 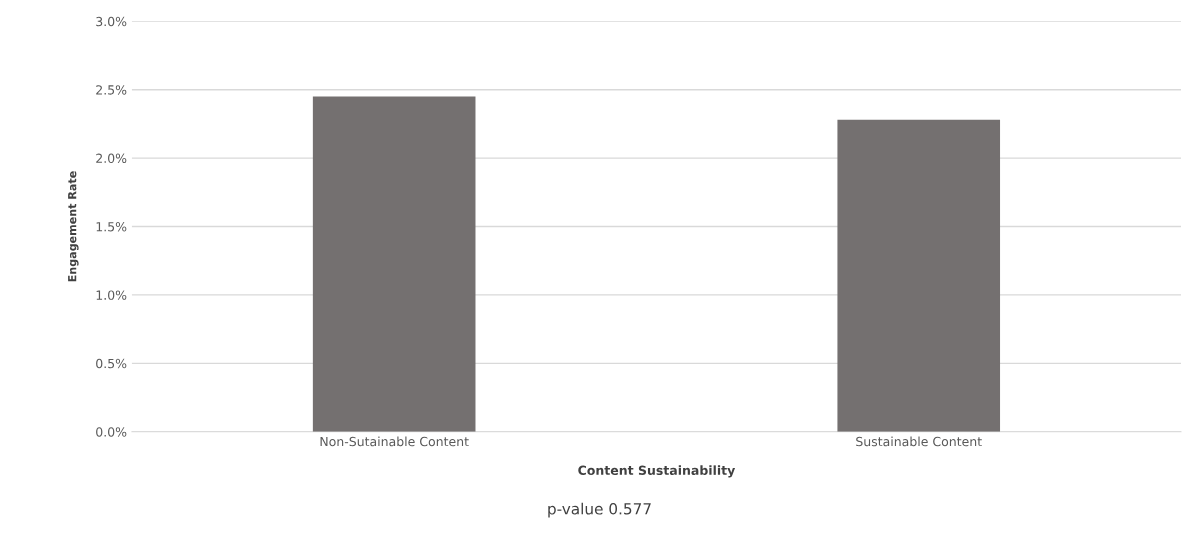 What do you see at coordinates (111, 295) in the screenshot?
I see `y-tick-label: 1.0%` at bounding box center [111, 295].